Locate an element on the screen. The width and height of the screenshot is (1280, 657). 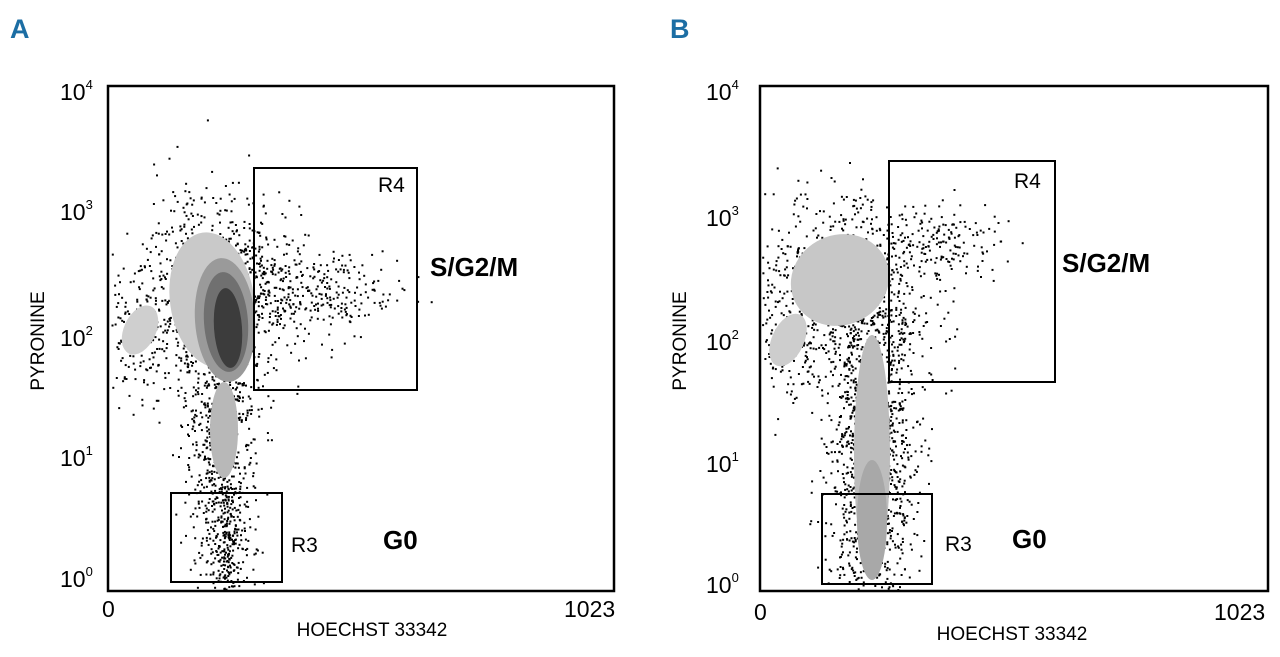
scatter-points-b is located at coordinates (893, 376).